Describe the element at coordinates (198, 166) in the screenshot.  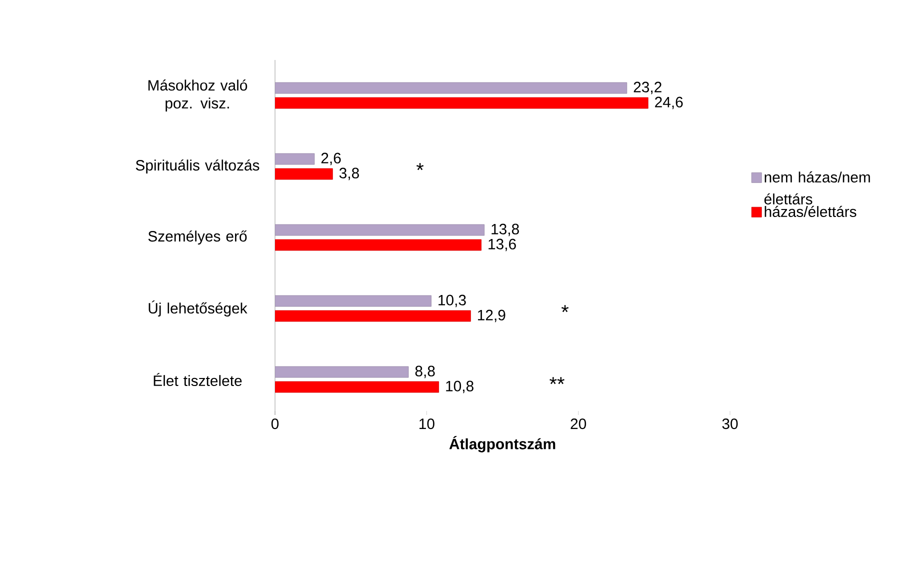
I see `y-tick-label: Spirituális változás` at that location.